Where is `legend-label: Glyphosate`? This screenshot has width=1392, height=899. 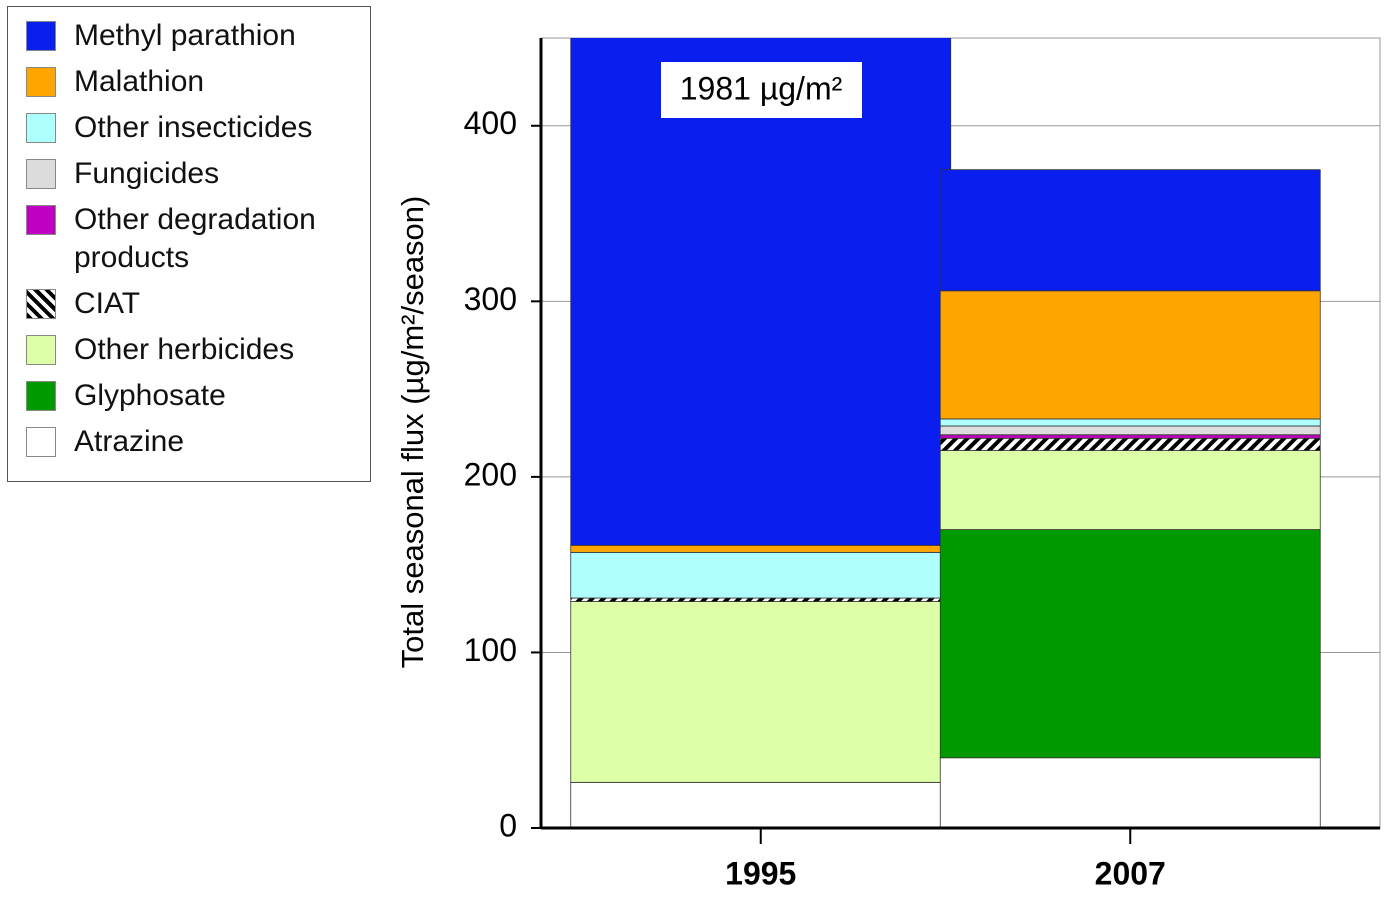 legend-label: Glyphosate is located at coordinates (150, 395).